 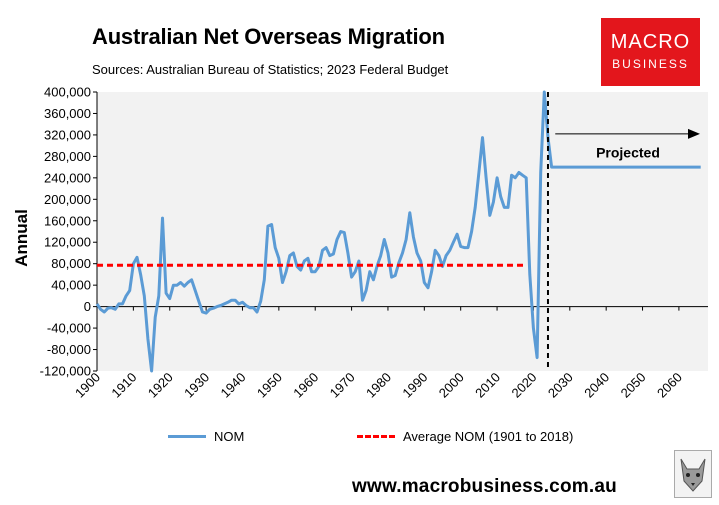 What do you see at coordinates (269, 385) in the screenshot?
I see `x-tick-label: 1950` at bounding box center [269, 385].